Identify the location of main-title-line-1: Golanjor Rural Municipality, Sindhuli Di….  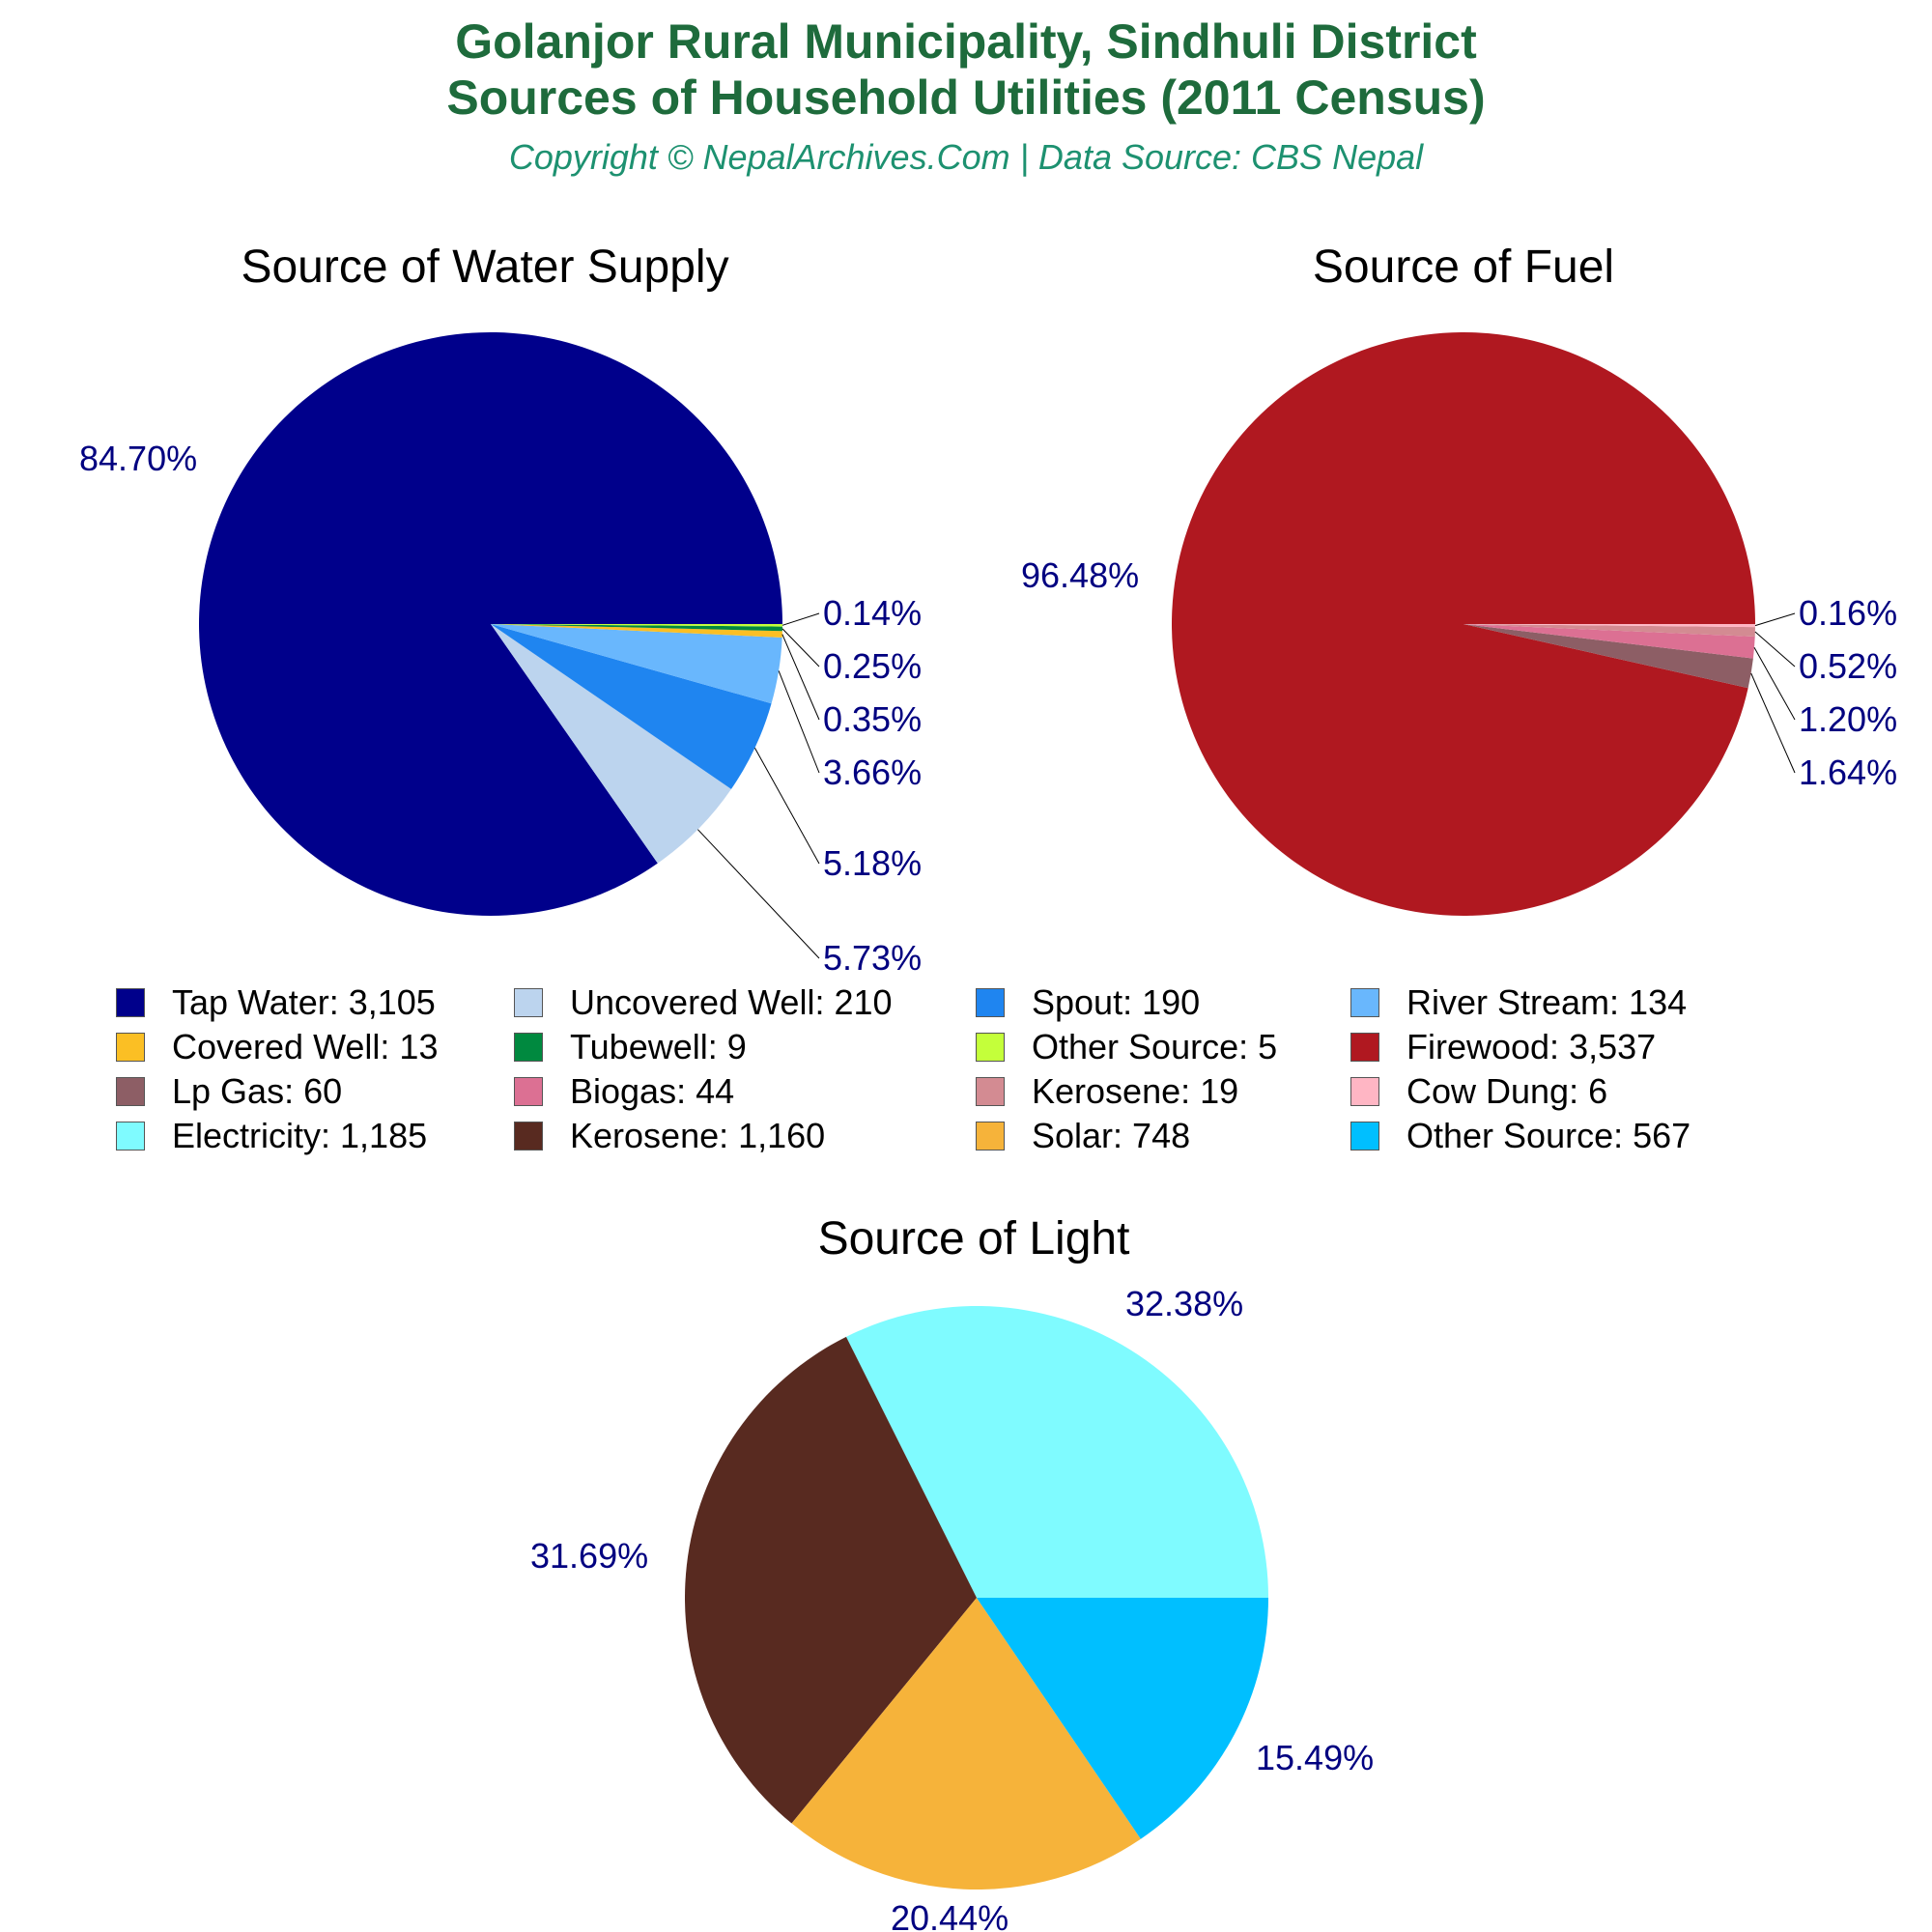
(966, 41).